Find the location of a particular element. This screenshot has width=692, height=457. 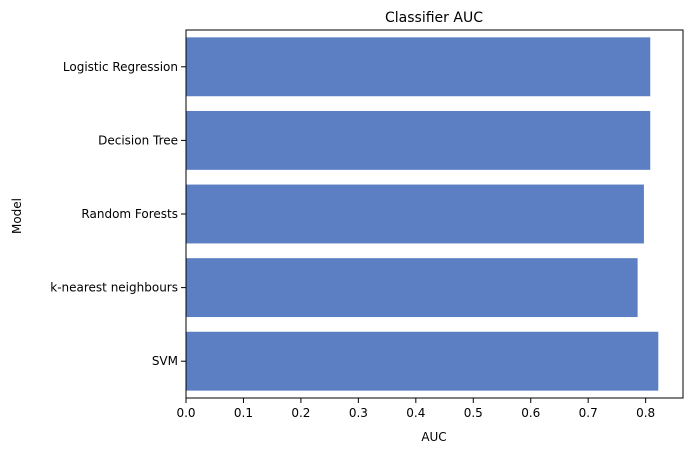

bar-k-nearest-neighbours is located at coordinates (412, 288).